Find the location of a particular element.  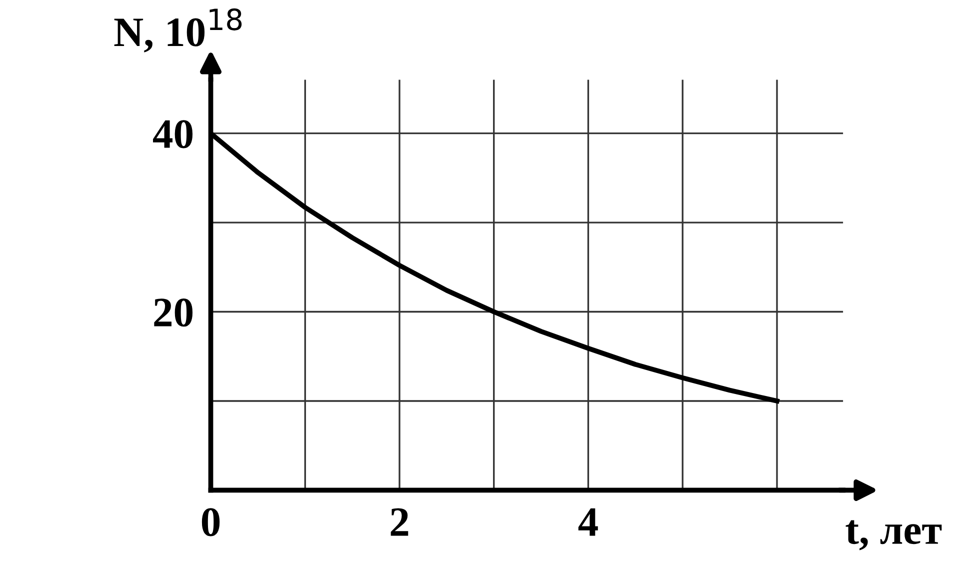

y-tick-label: 40 is located at coordinates (173, 134).